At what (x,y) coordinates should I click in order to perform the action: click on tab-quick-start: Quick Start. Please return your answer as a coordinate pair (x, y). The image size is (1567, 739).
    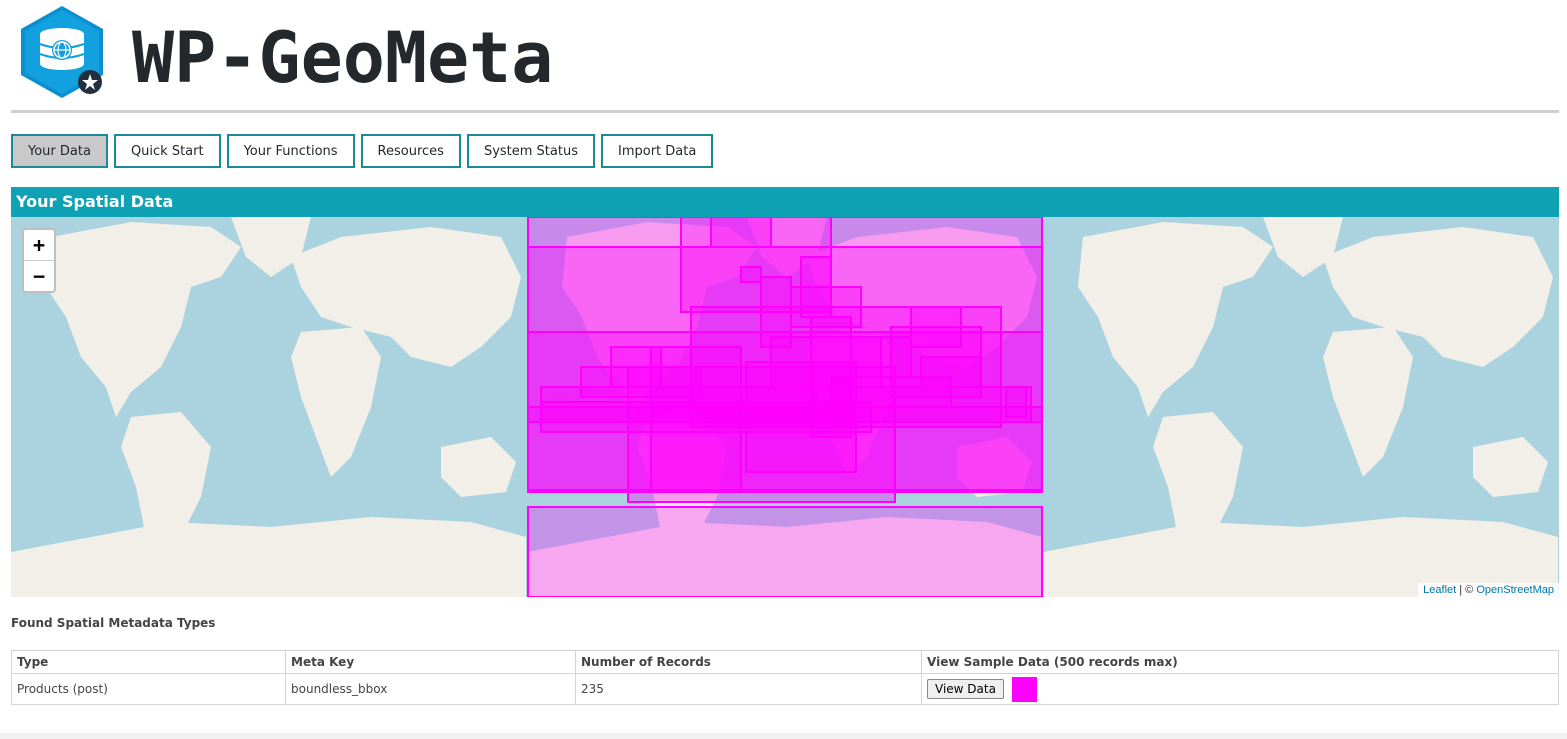
    Looking at the image, I should click on (167, 151).